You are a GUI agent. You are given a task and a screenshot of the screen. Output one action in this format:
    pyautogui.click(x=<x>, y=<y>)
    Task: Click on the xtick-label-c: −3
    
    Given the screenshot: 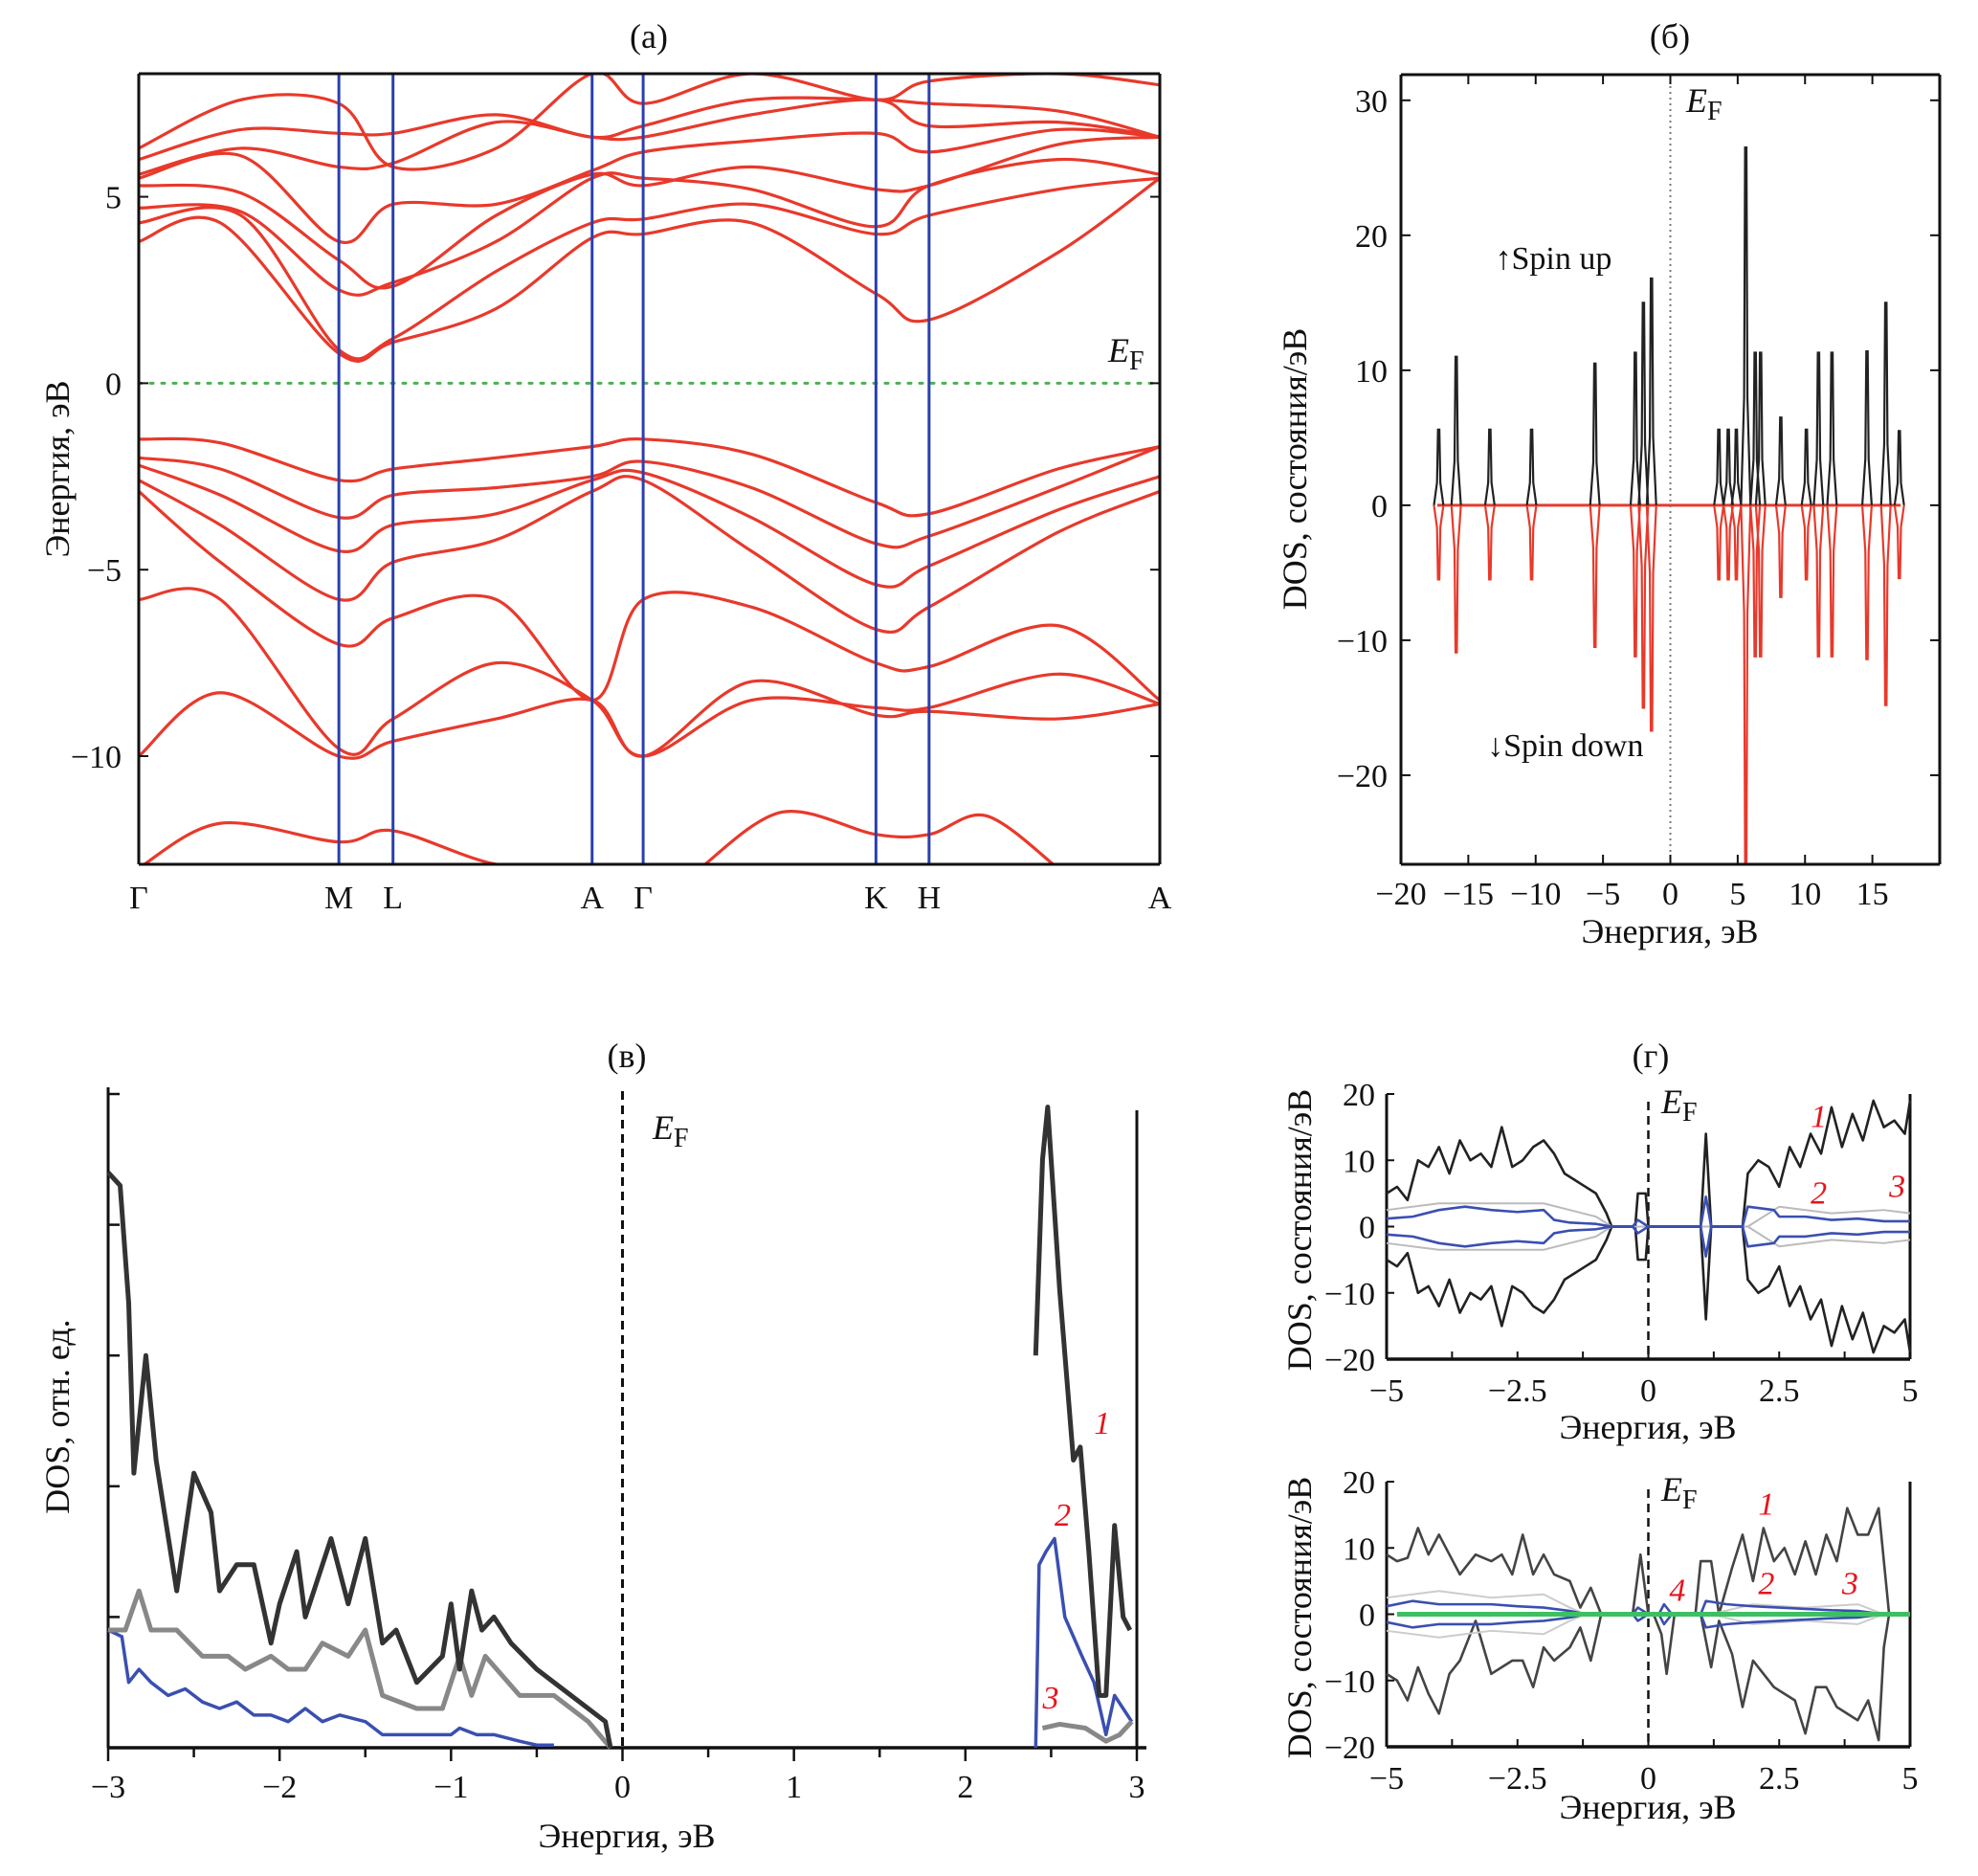 What is the action you would take?
    pyautogui.click(x=108, y=1787)
    